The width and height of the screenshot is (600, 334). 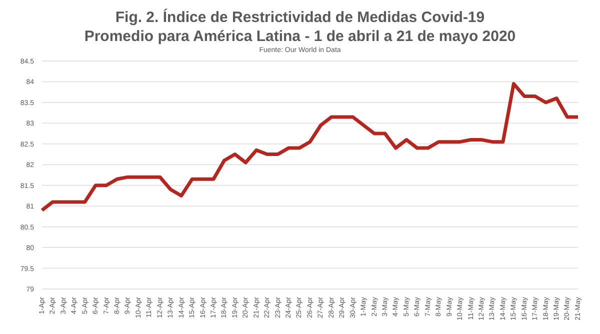 I want to click on chart-title: Fig. 2. Índice de Restrictividad de Medidas Covid-19, so click(x=300, y=17).